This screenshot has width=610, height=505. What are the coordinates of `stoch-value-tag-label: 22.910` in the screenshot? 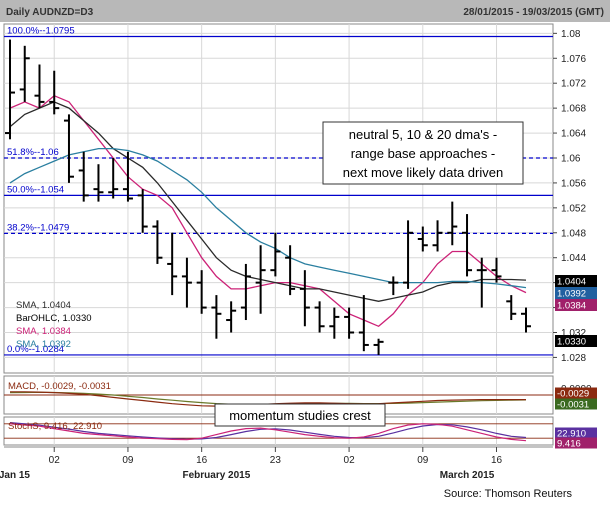 It's located at (571, 434).